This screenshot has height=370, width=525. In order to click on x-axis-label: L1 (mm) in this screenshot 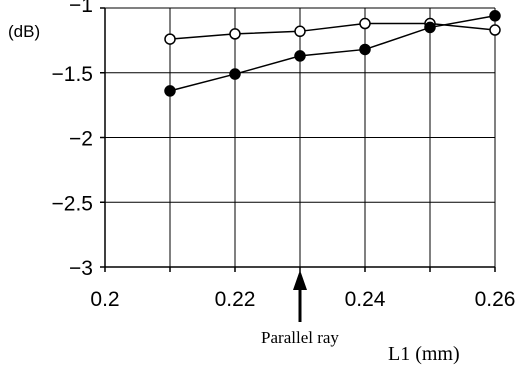, I will do `click(424, 354)`.